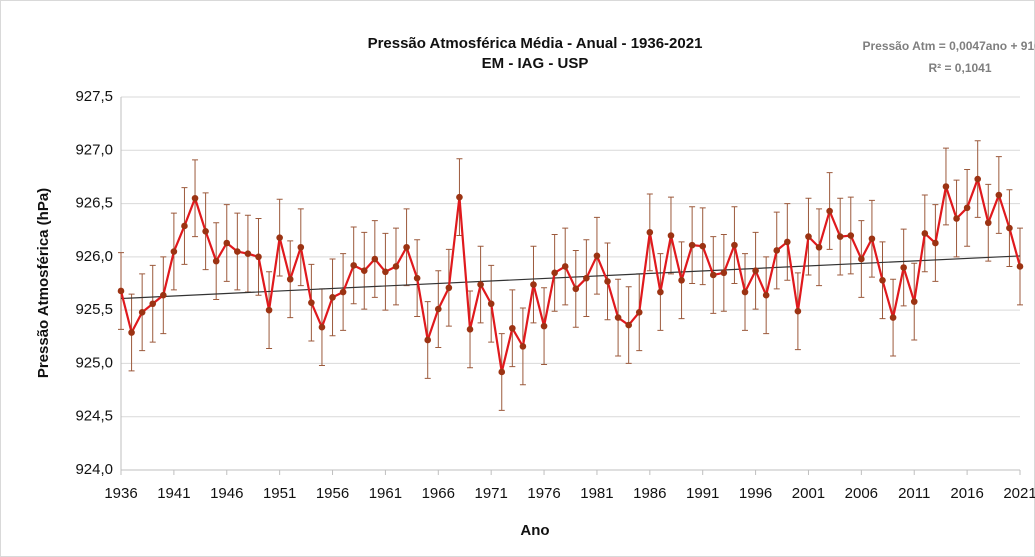 The image size is (1035, 557). Describe the element at coordinates (94, 149) in the screenshot. I see `y-tick-label: 927,0` at that location.